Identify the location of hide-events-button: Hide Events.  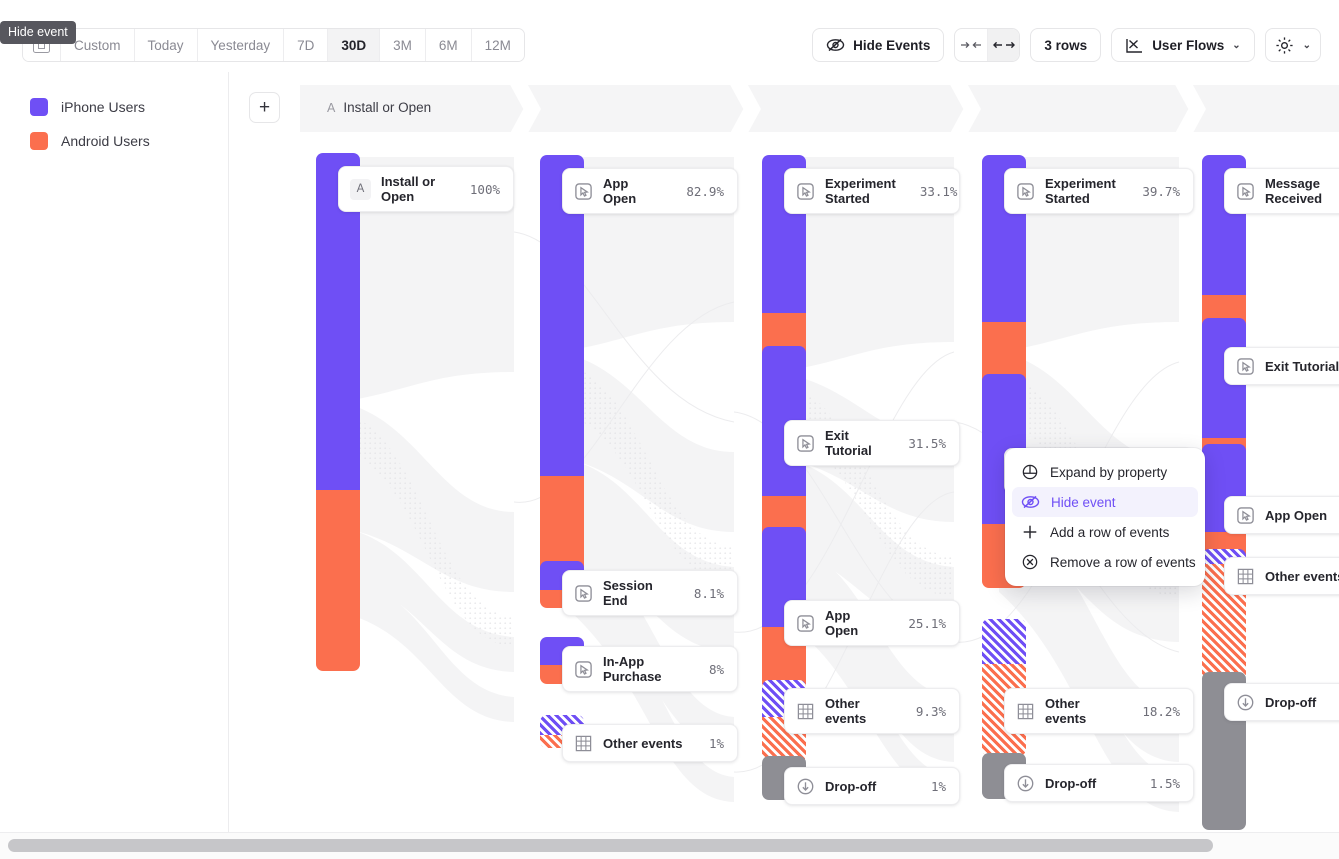
(878, 45).